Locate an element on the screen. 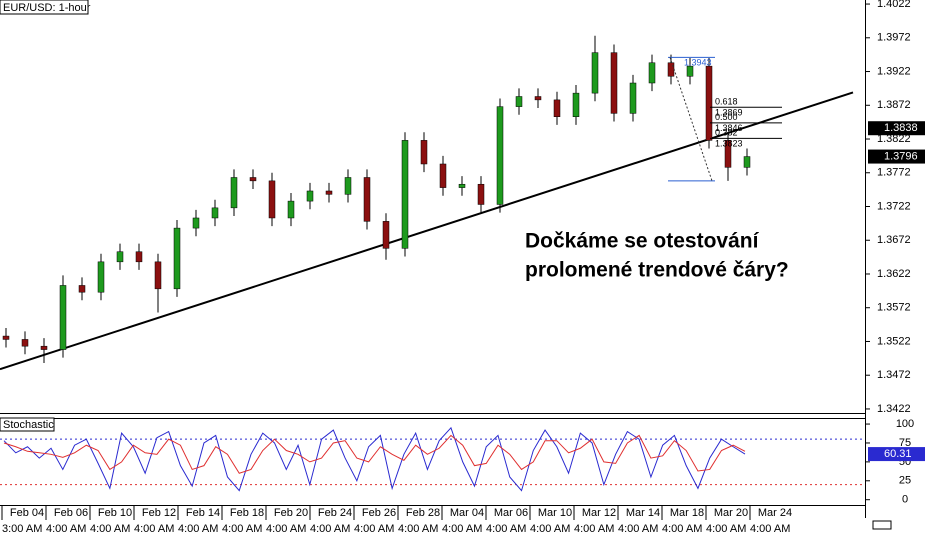  value-marker-label: 60.31 is located at coordinates (898, 454).